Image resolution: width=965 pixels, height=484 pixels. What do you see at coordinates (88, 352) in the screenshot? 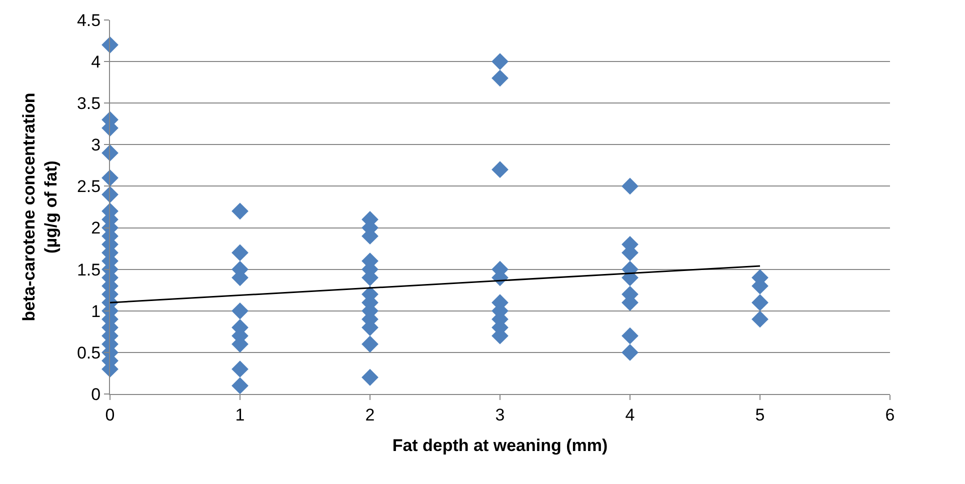
I see `y-tick-label: 0.5` at bounding box center [88, 352].